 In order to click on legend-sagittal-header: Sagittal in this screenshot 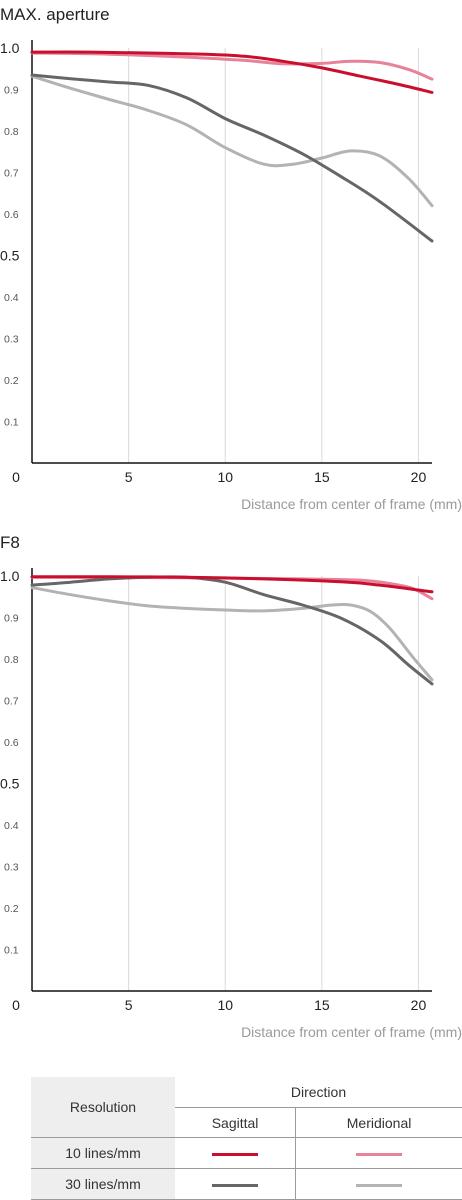, I will do `click(236, 1122)`.